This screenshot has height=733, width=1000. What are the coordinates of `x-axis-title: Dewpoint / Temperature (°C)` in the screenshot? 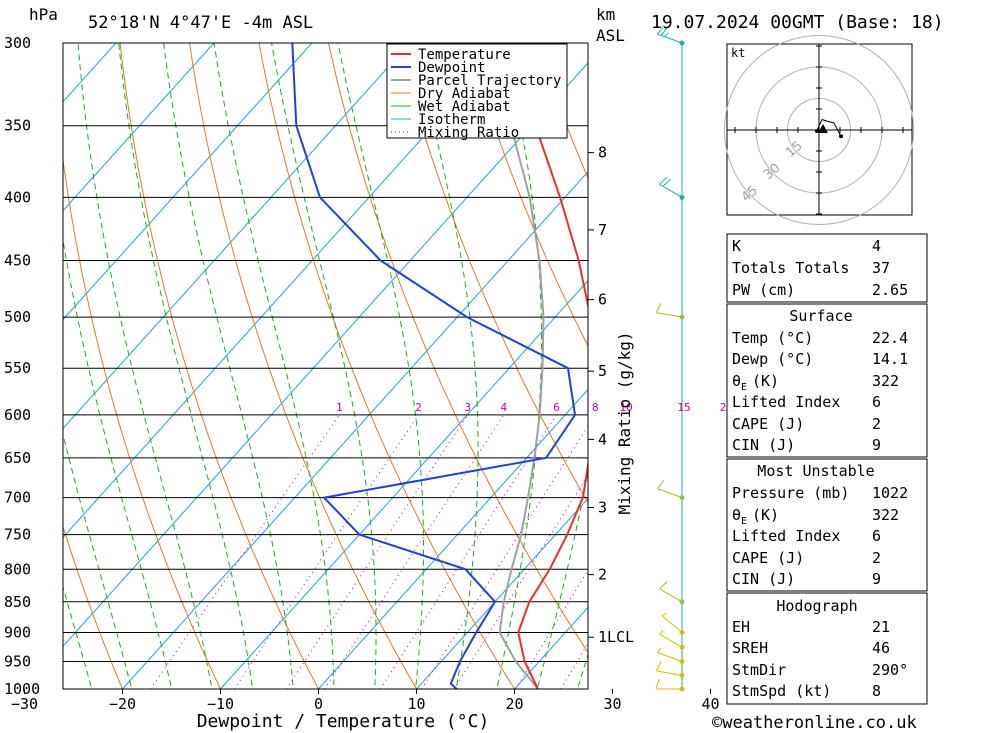 It's located at (343, 721).